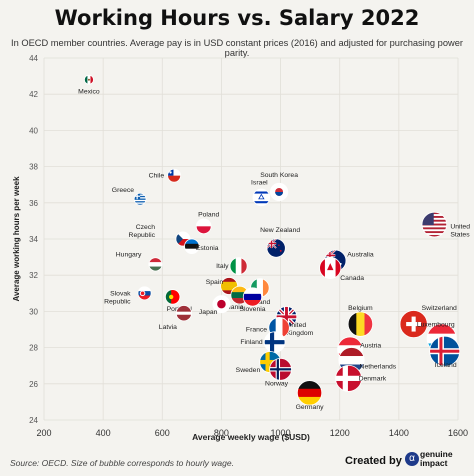 The image size is (474, 476). What do you see at coordinates (16, 239) in the screenshot?
I see `y-axis-label: Average working hours per week` at bounding box center [16, 239].